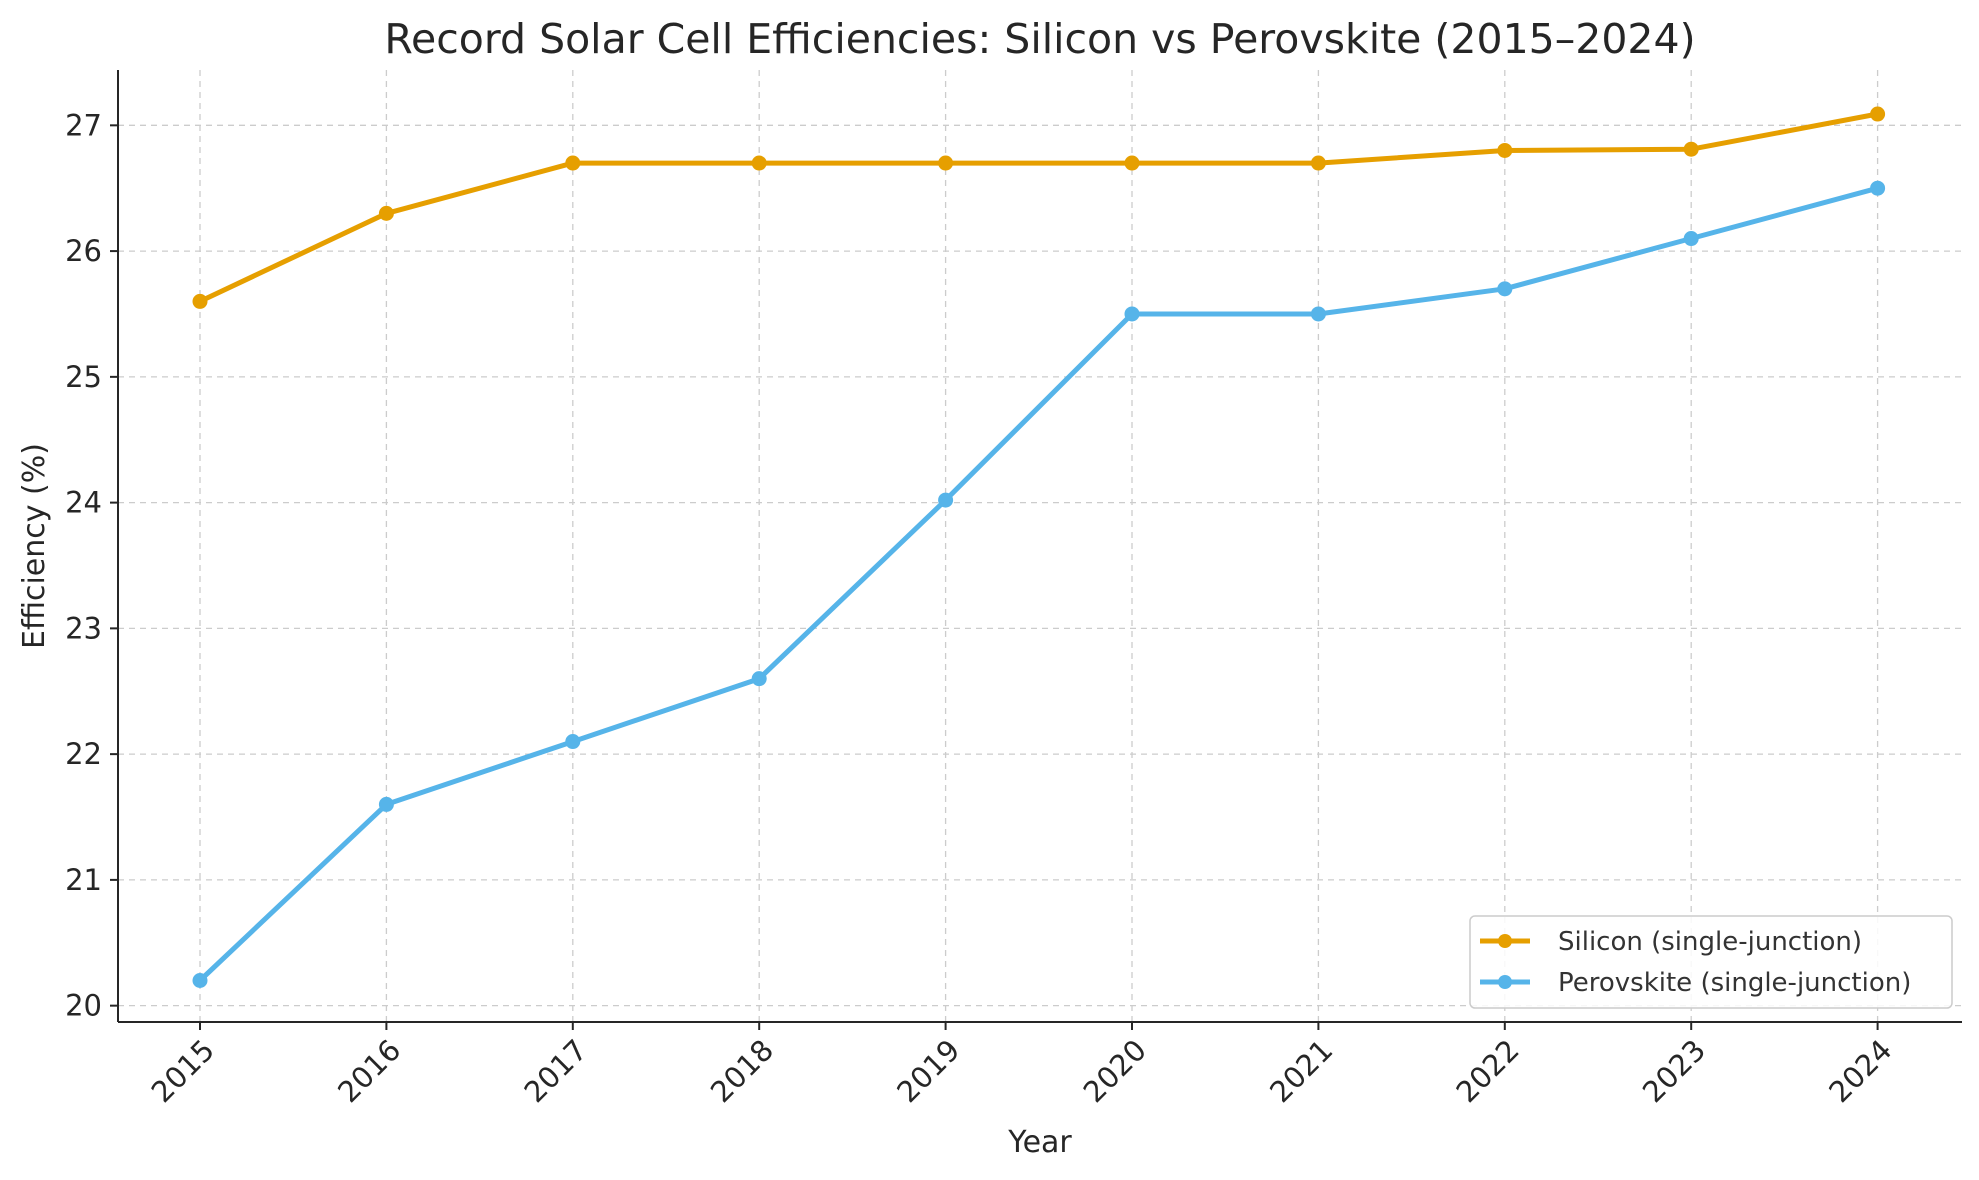 This screenshot has height=1180, width=1979. Describe the element at coordinates (83, 125) in the screenshot. I see `y-tick-label: 27` at that location.